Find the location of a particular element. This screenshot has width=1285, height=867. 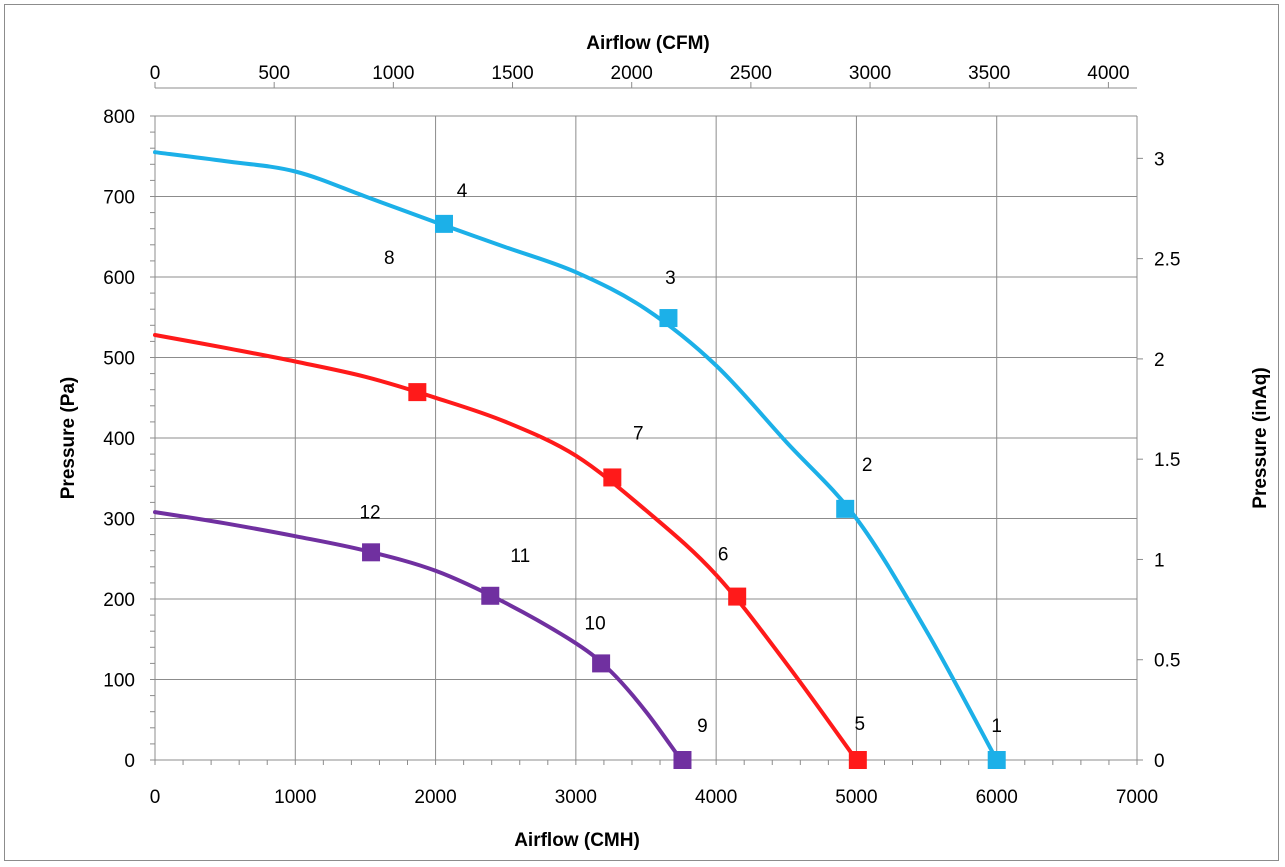

x2-tick-label: 3500 is located at coordinates (989, 73).